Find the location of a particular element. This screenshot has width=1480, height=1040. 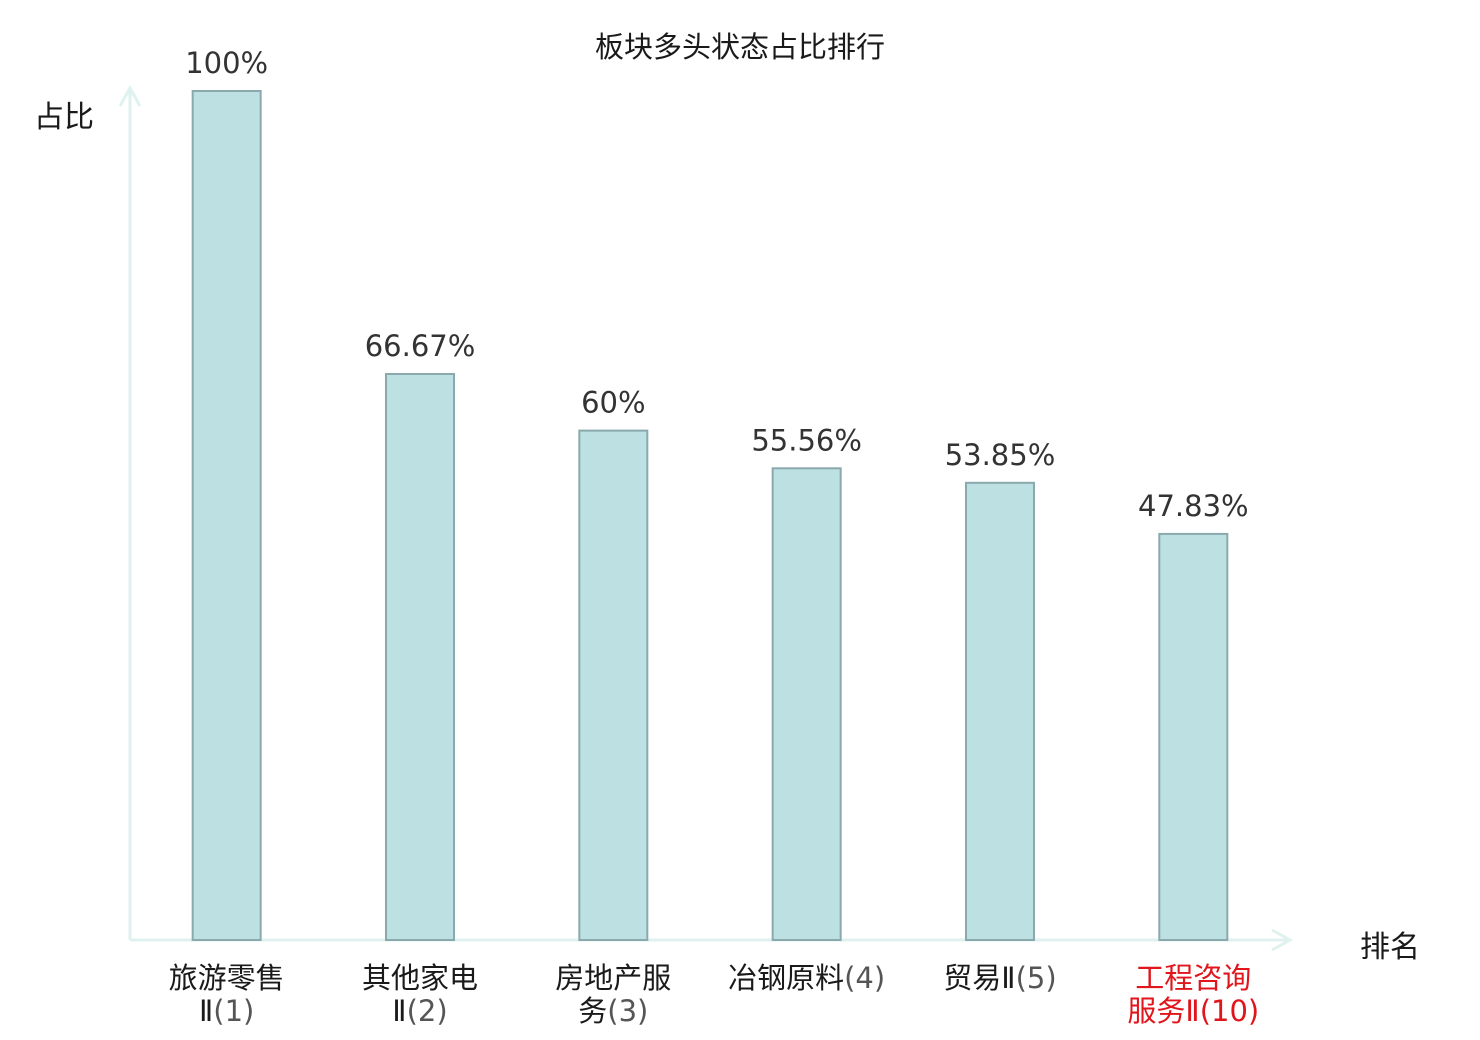

data-label: 53.85% is located at coordinates (1000, 455).